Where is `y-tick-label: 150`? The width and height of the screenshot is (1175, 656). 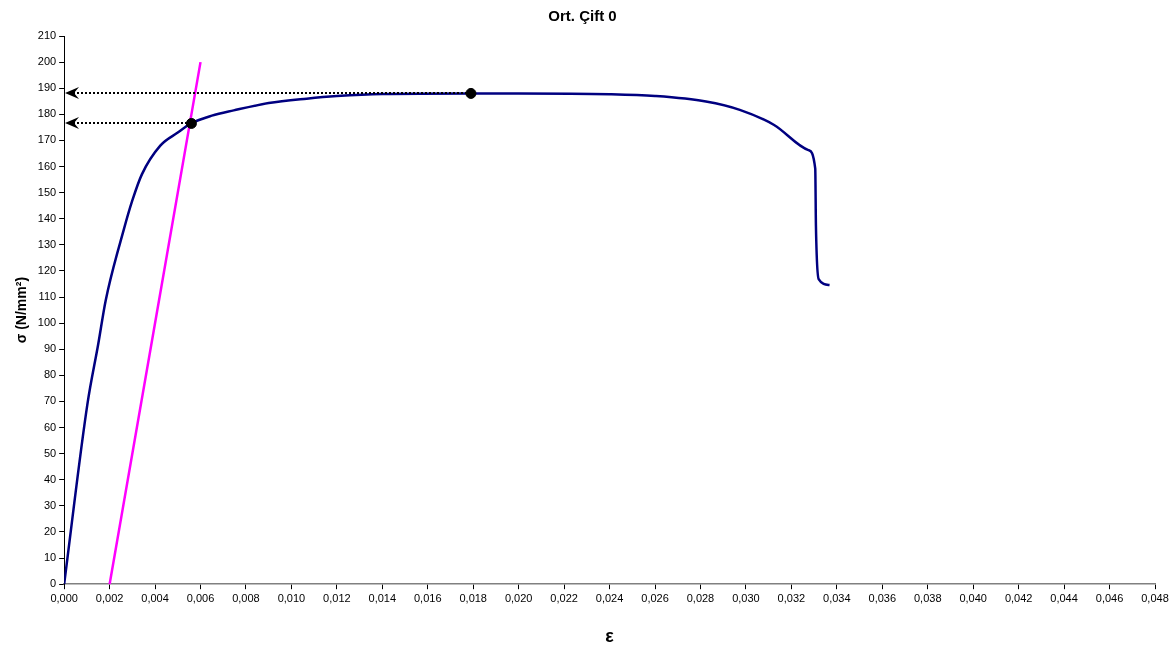 y-tick-label: 150 is located at coordinates (47, 191).